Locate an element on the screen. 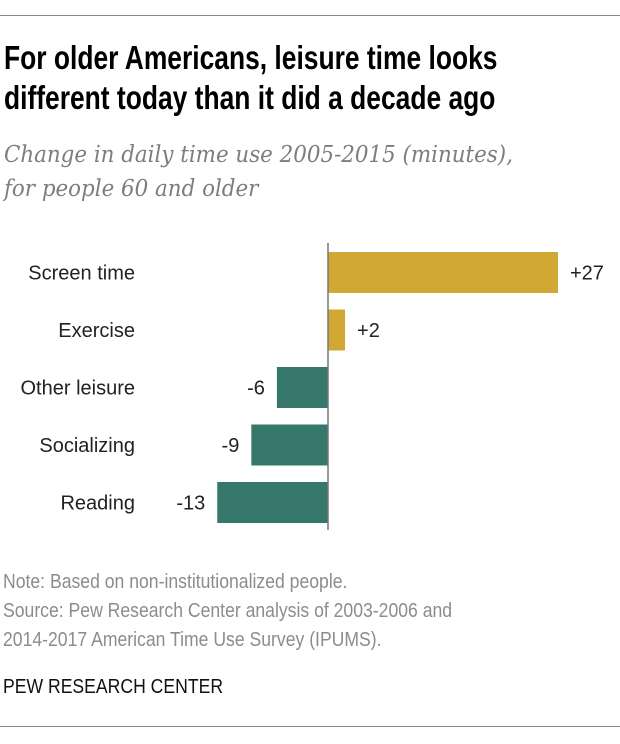 The height and width of the screenshot is (744, 620). data-label: -9 is located at coordinates (231, 446).